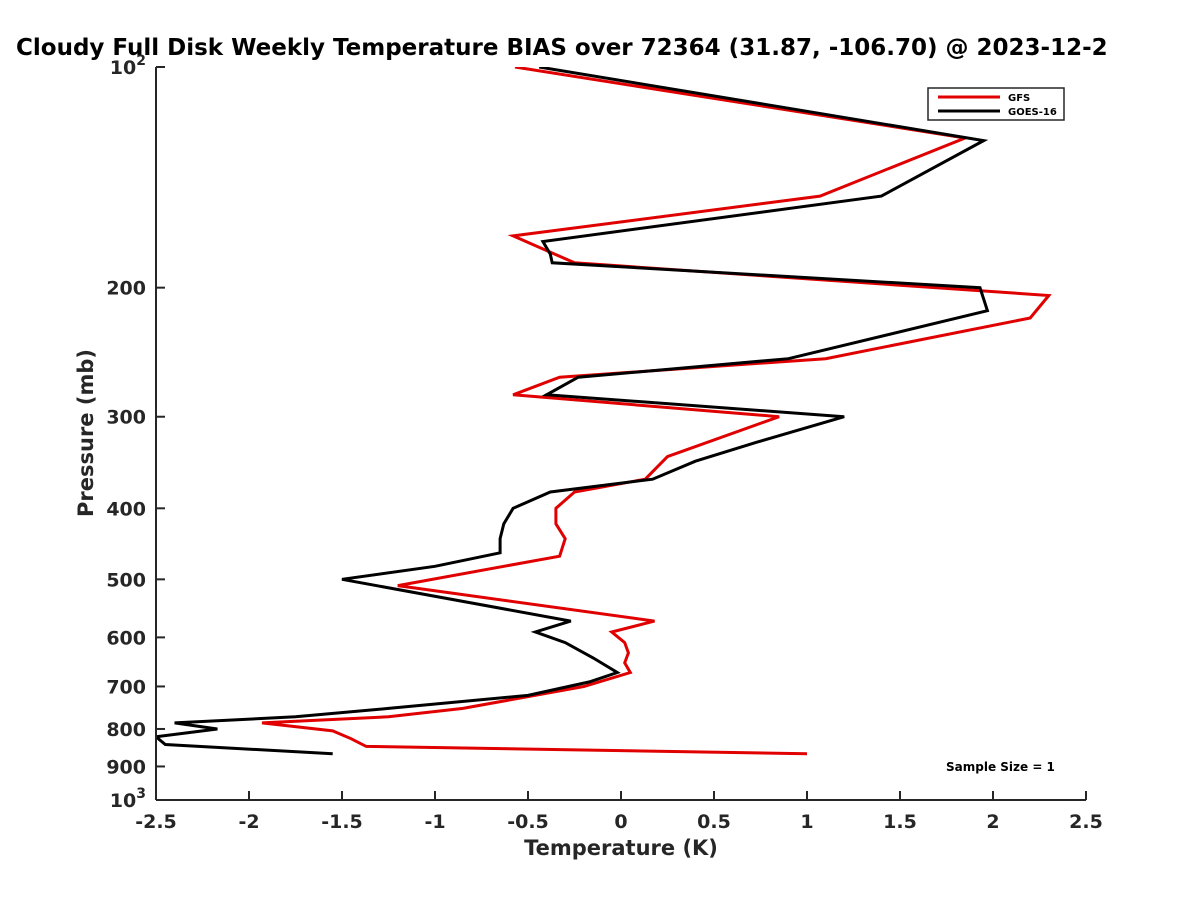  What do you see at coordinates (128, 66) in the screenshot?
I see `y-tick-label: 10²` at bounding box center [128, 66].